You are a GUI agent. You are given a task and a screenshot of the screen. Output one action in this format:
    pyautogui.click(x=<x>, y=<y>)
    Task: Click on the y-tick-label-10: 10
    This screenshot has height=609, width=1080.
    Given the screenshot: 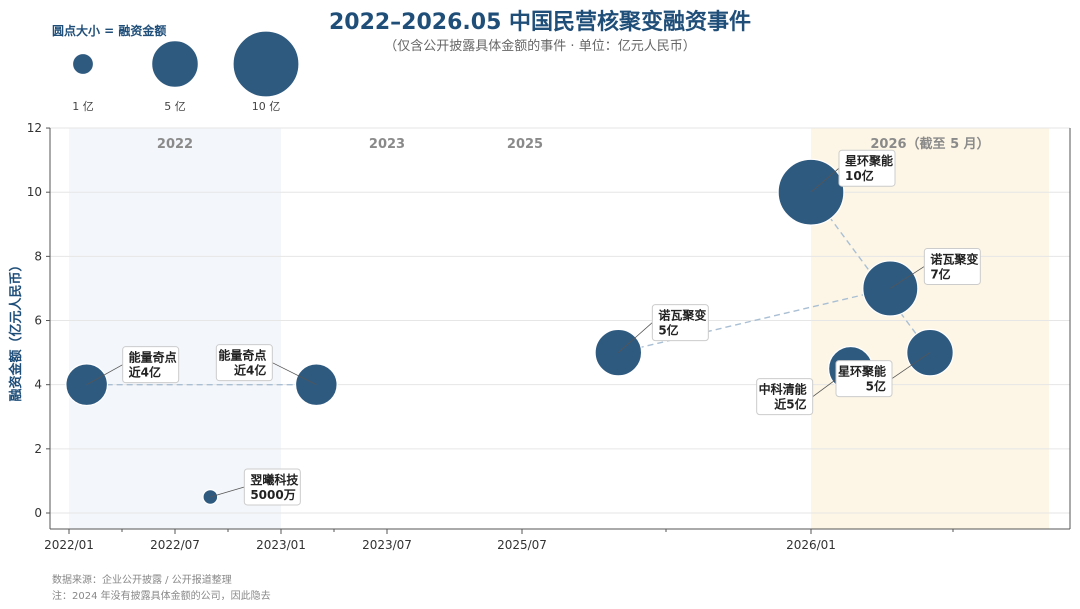 What is the action you would take?
    pyautogui.click(x=34, y=192)
    